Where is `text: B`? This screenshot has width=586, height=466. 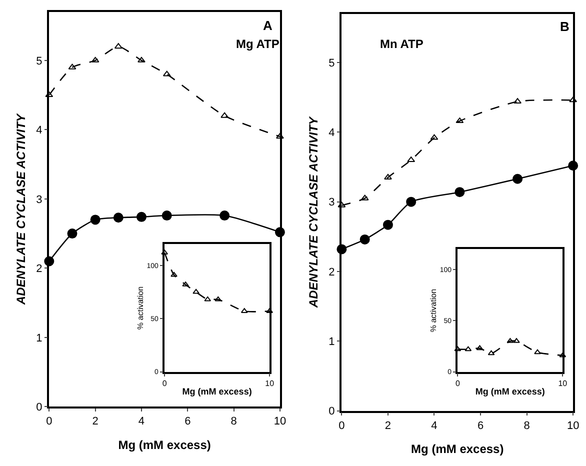
text: B is located at coordinates (565, 26).